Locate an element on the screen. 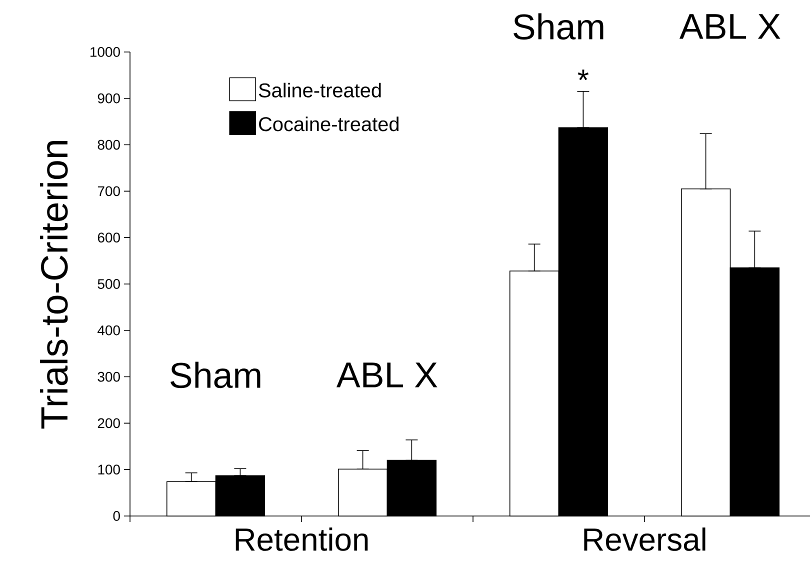 This screenshot has width=810, height=567. y-tick-label: 800 is located at coordinates (109, 145).